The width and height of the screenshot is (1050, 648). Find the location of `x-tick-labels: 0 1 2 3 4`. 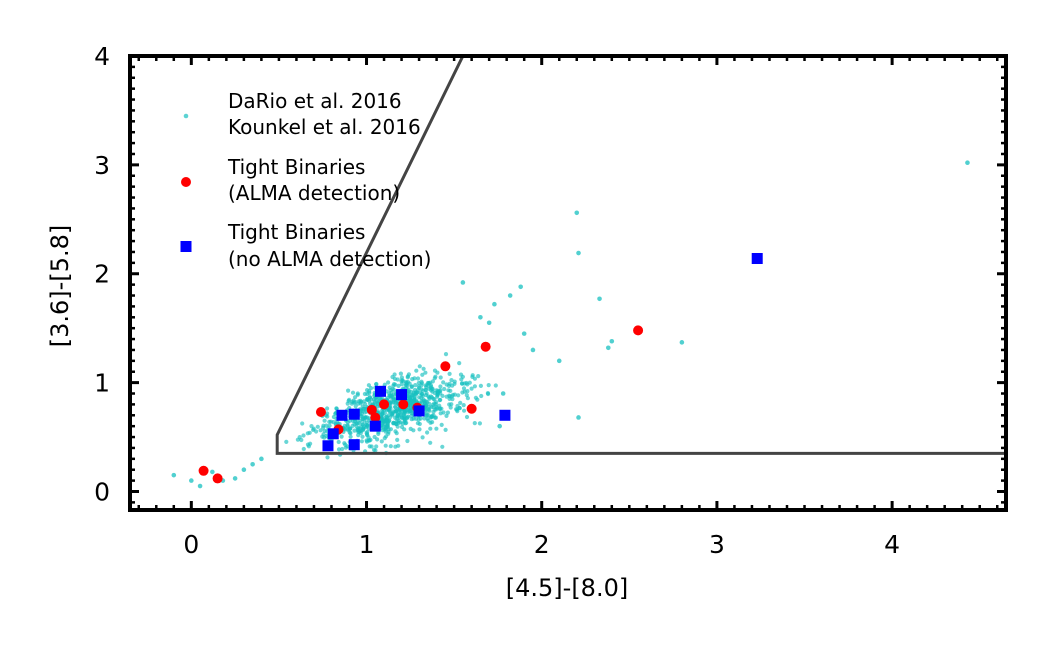

x-tick-labels: 0 1 2 3 4 is located at coordinates (541, 544).